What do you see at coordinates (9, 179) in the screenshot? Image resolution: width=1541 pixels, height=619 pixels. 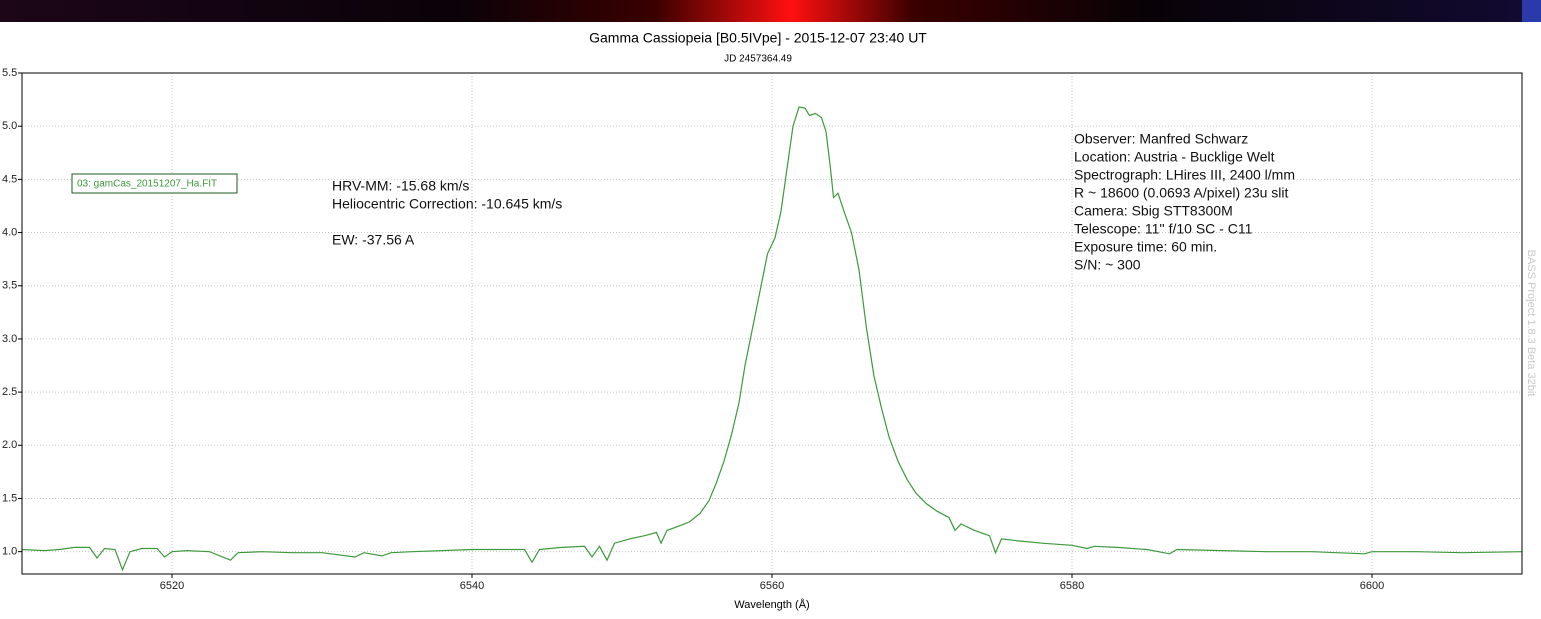 I see `y-tick-label: 4.5` at bounding box center [9, 179].